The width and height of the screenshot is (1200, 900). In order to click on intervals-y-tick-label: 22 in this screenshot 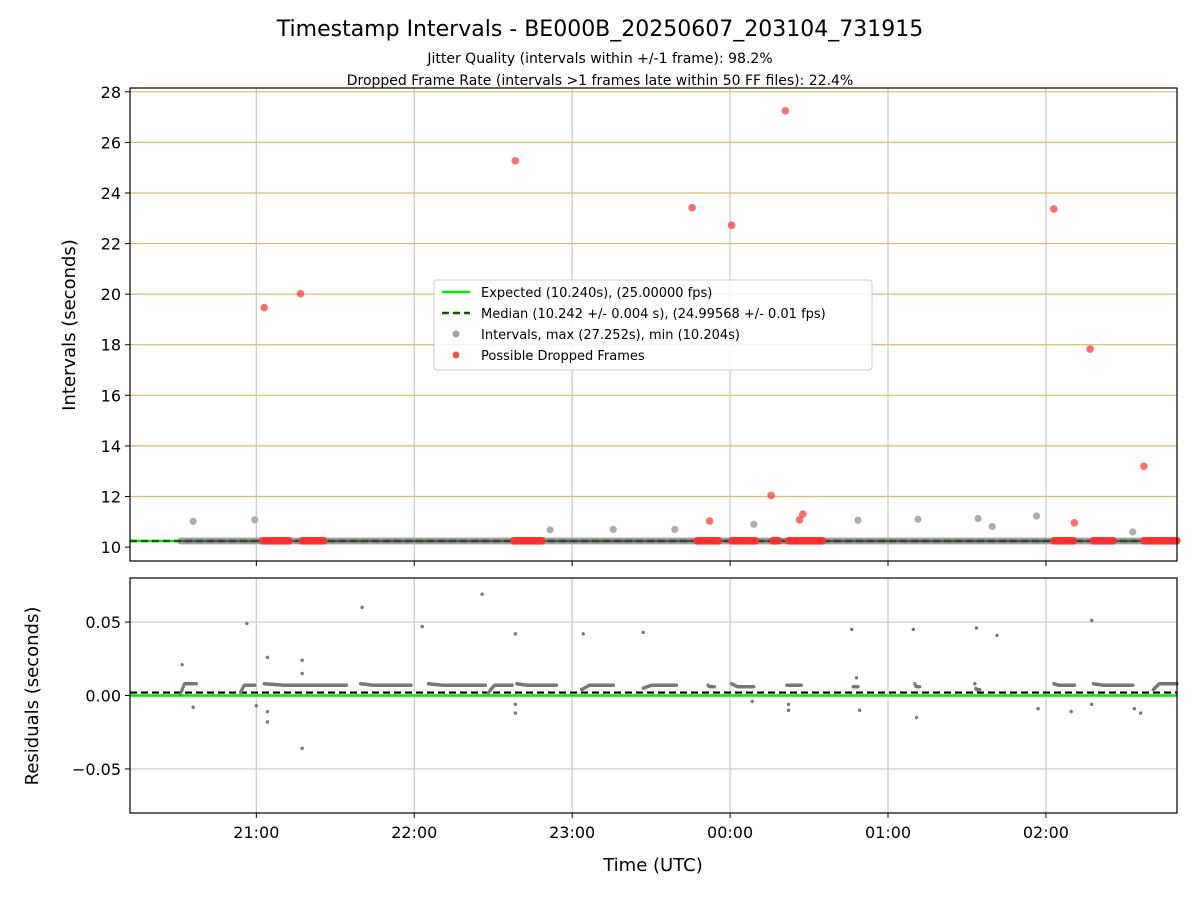, I will do `click(111, 244)`.